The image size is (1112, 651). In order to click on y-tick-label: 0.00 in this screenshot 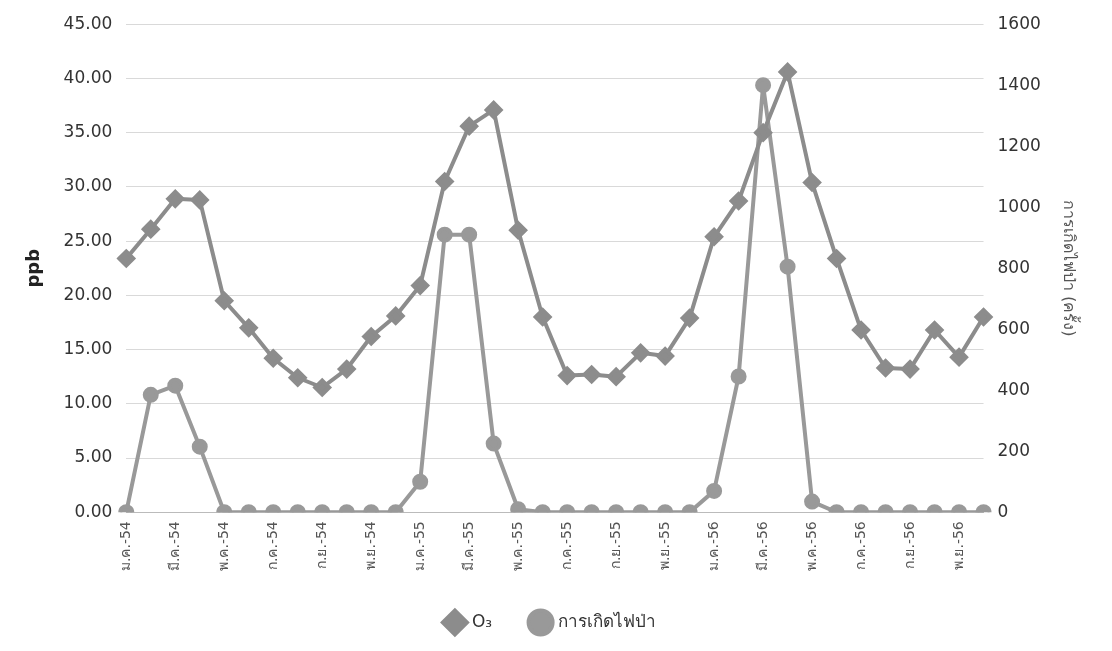, I will do `click(93, 510)`.